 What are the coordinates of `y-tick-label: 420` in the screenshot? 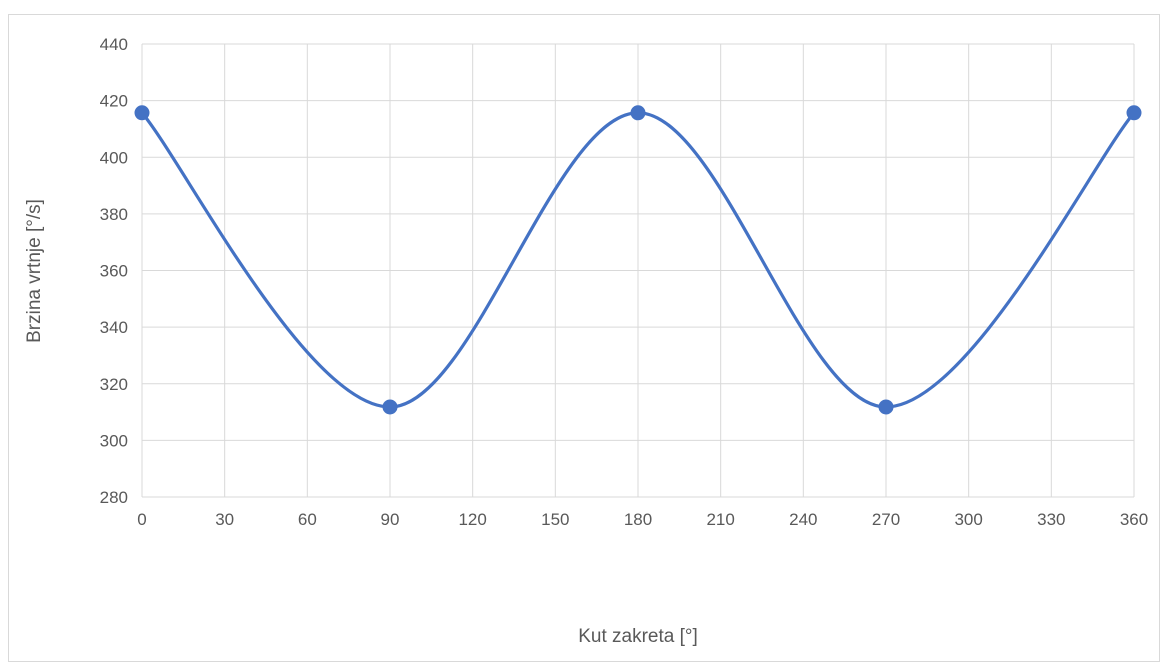 It's located at (114, 101).